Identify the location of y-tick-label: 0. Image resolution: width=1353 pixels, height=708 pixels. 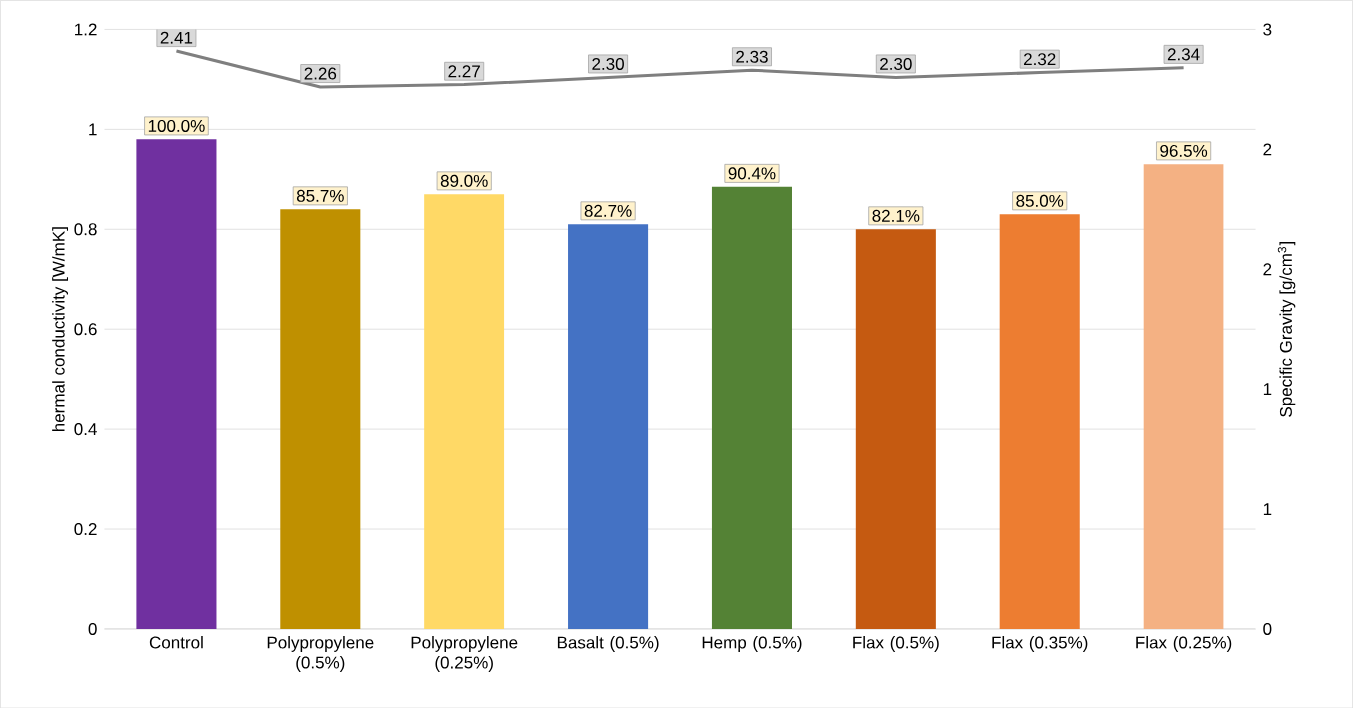
(92, 628).